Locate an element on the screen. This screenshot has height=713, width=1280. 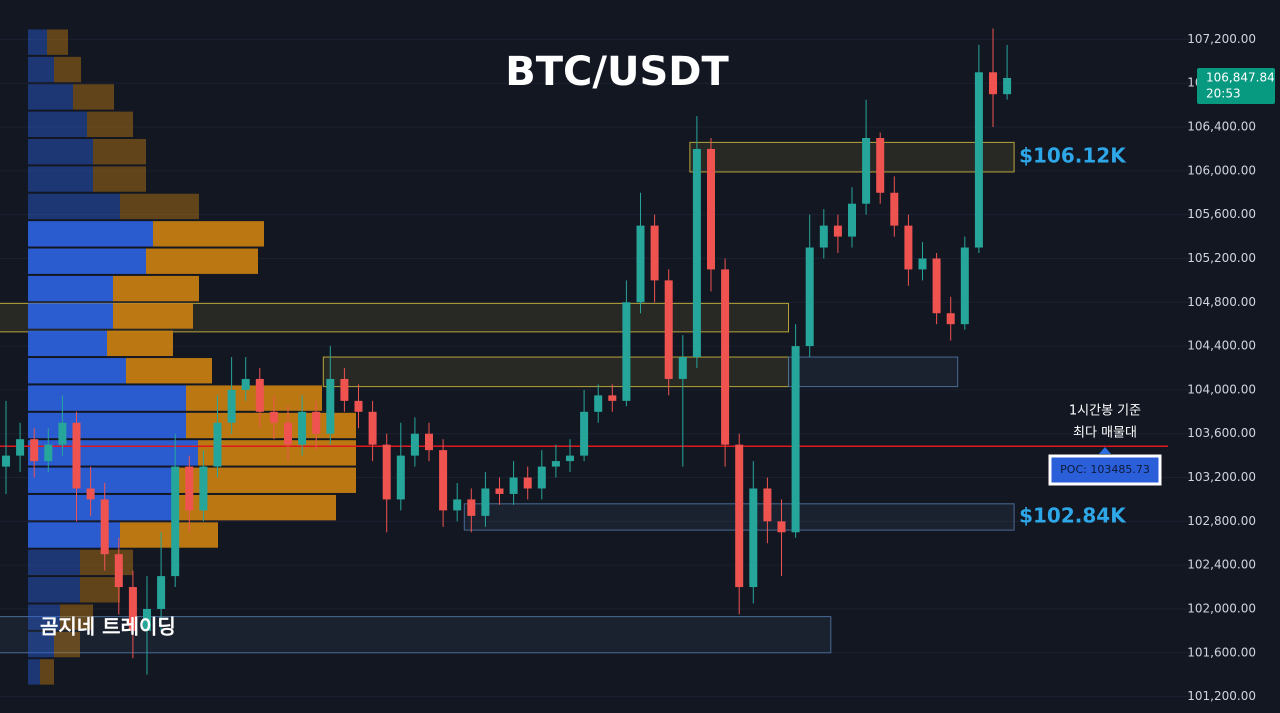
y-tick-label: 102,400.00 is located at coordinates (1221, 565).